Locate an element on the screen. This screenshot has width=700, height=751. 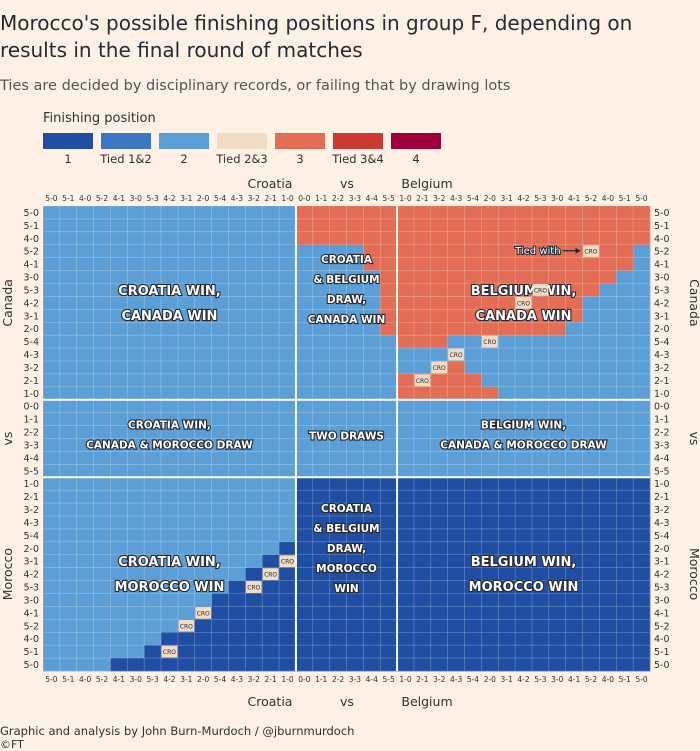
x-tick-label-top: 5-4 is located at coordinates (220, 198).